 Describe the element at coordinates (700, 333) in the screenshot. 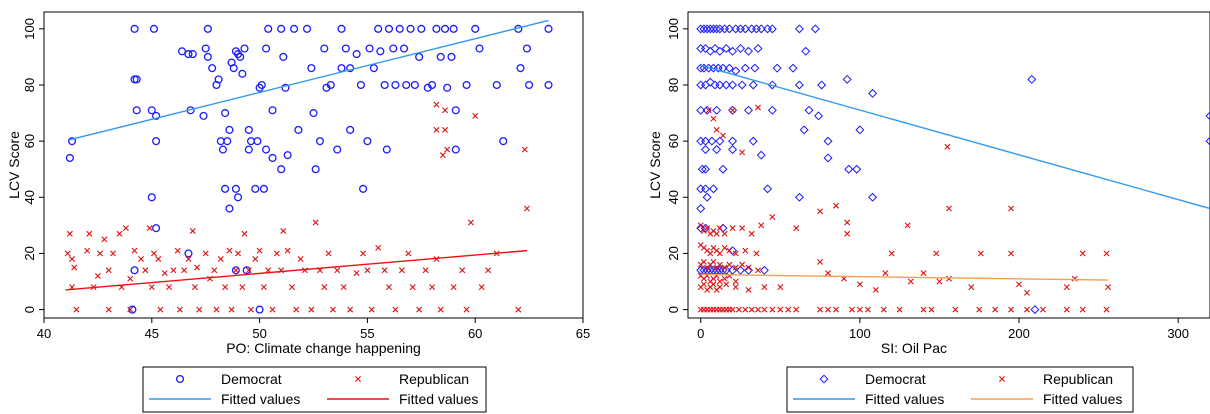

I see `x-tick-label: 0` at that location.